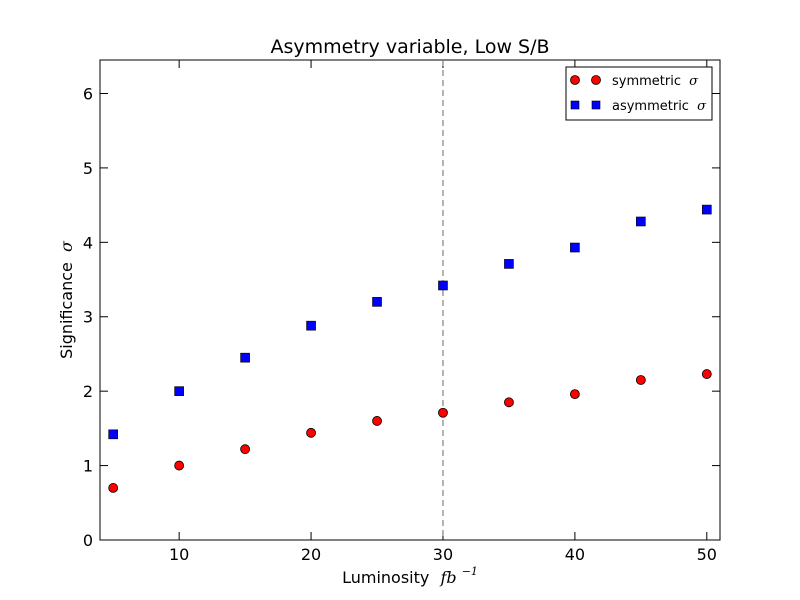 The height and width of the screenshot is (600, 800). I want to click on y-axis-title-text: Significance, so click(66, 310).